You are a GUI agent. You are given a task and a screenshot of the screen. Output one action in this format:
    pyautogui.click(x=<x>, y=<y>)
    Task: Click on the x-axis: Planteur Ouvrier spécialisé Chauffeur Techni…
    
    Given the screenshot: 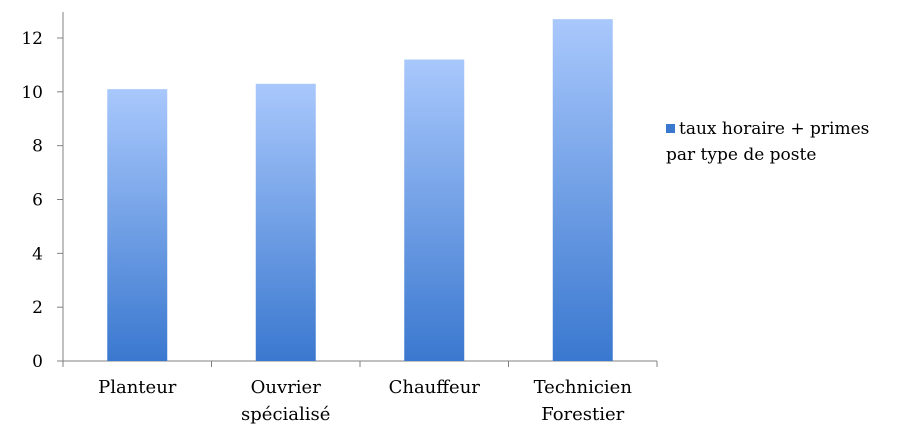 What is the action you would take?
    pyautogui.click(x=357, y=392)
    